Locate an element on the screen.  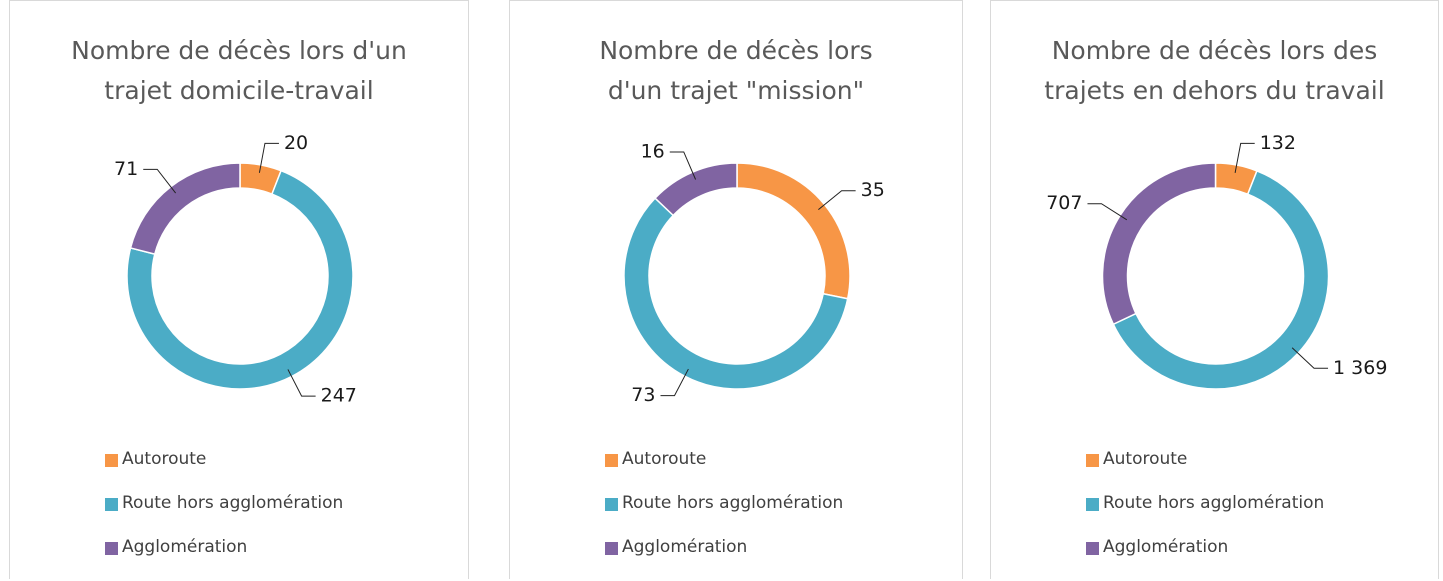
donut: 20 247 71 is located at coordinates (235, 269).